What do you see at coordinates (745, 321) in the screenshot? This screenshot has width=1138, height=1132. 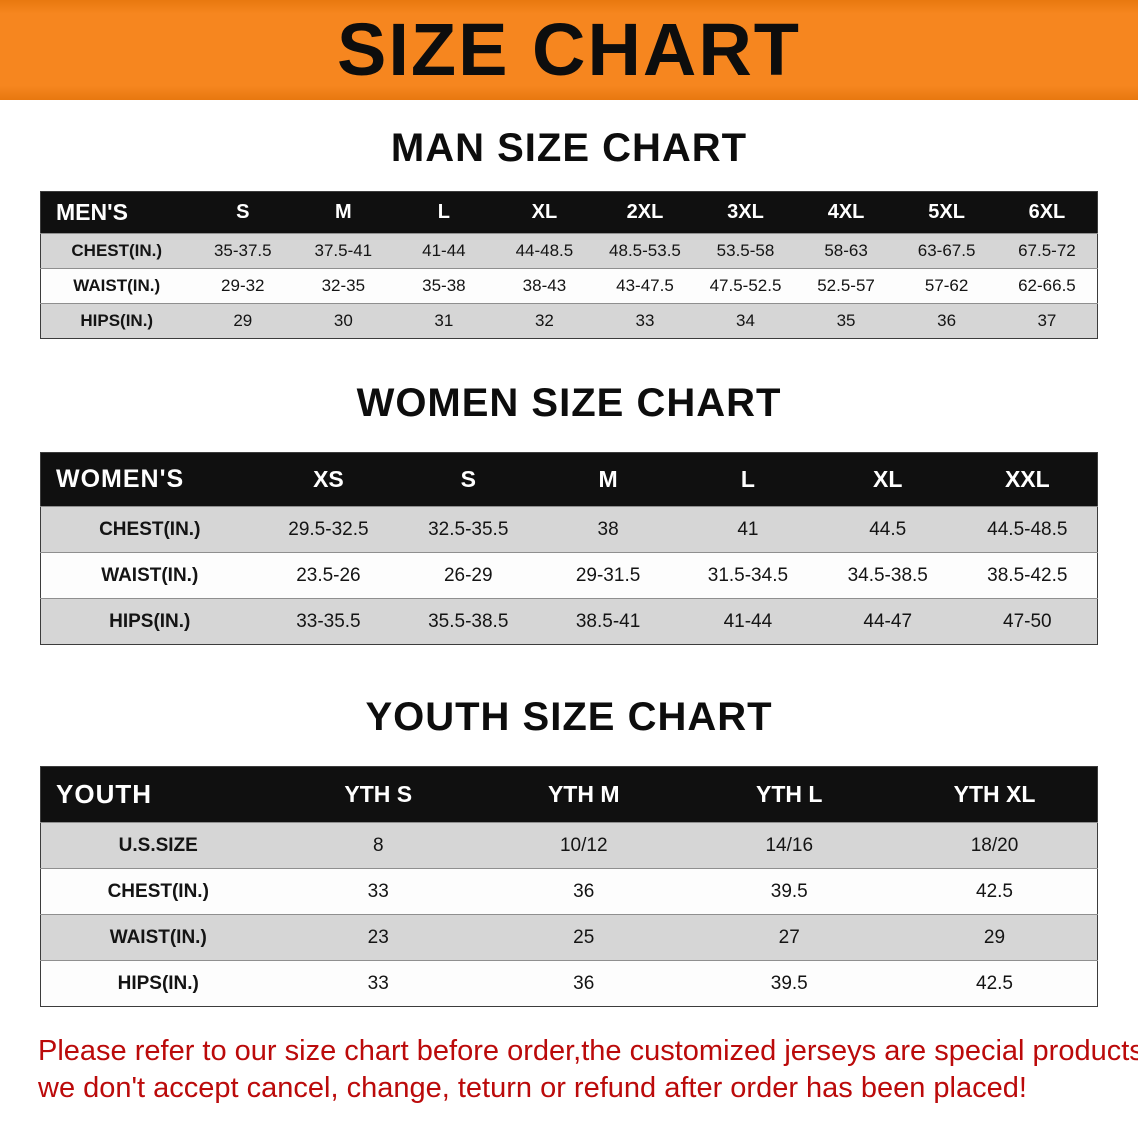 I see `value-cell: 34` at bounding box center [745, 321].